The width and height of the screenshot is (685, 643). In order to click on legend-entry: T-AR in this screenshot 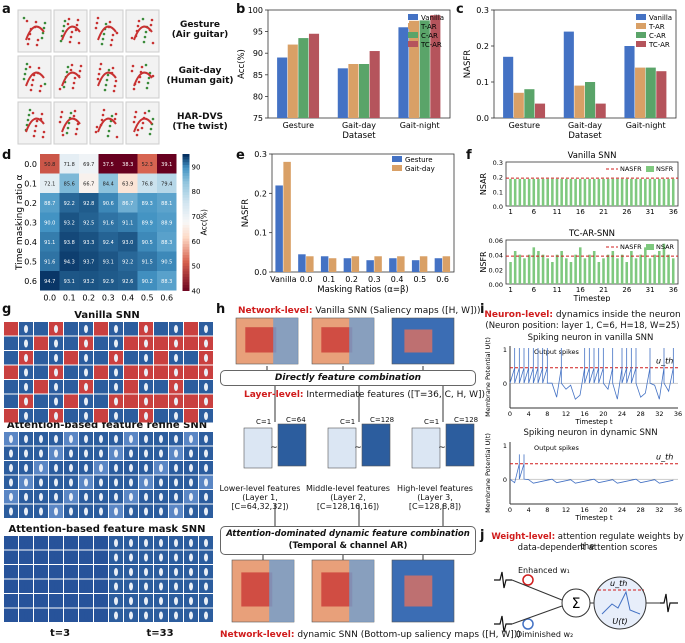, I will do `click(656, 27)`.